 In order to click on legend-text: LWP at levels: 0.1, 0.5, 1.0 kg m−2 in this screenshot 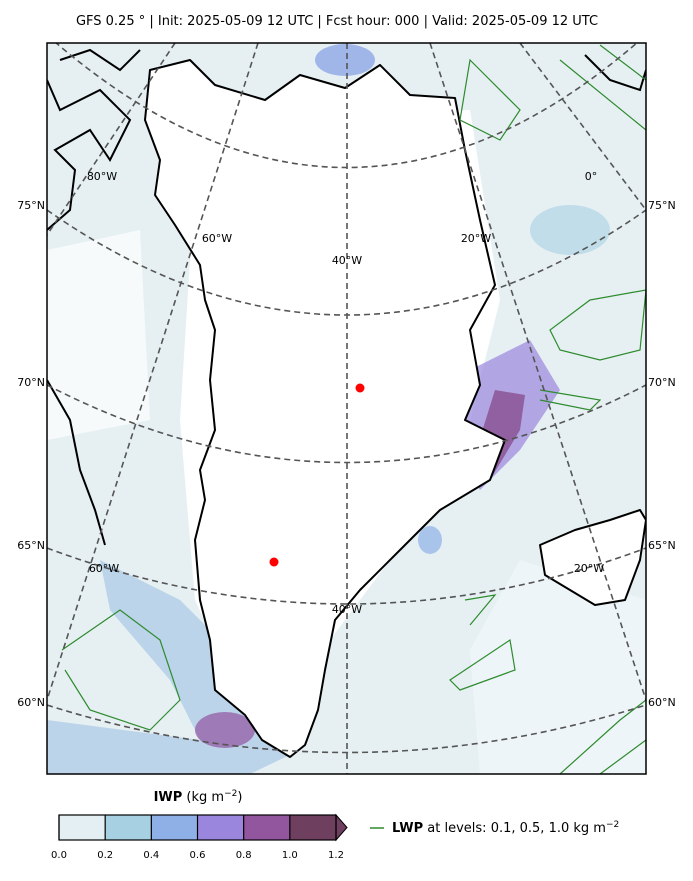, I will do `click(505, 828)`.